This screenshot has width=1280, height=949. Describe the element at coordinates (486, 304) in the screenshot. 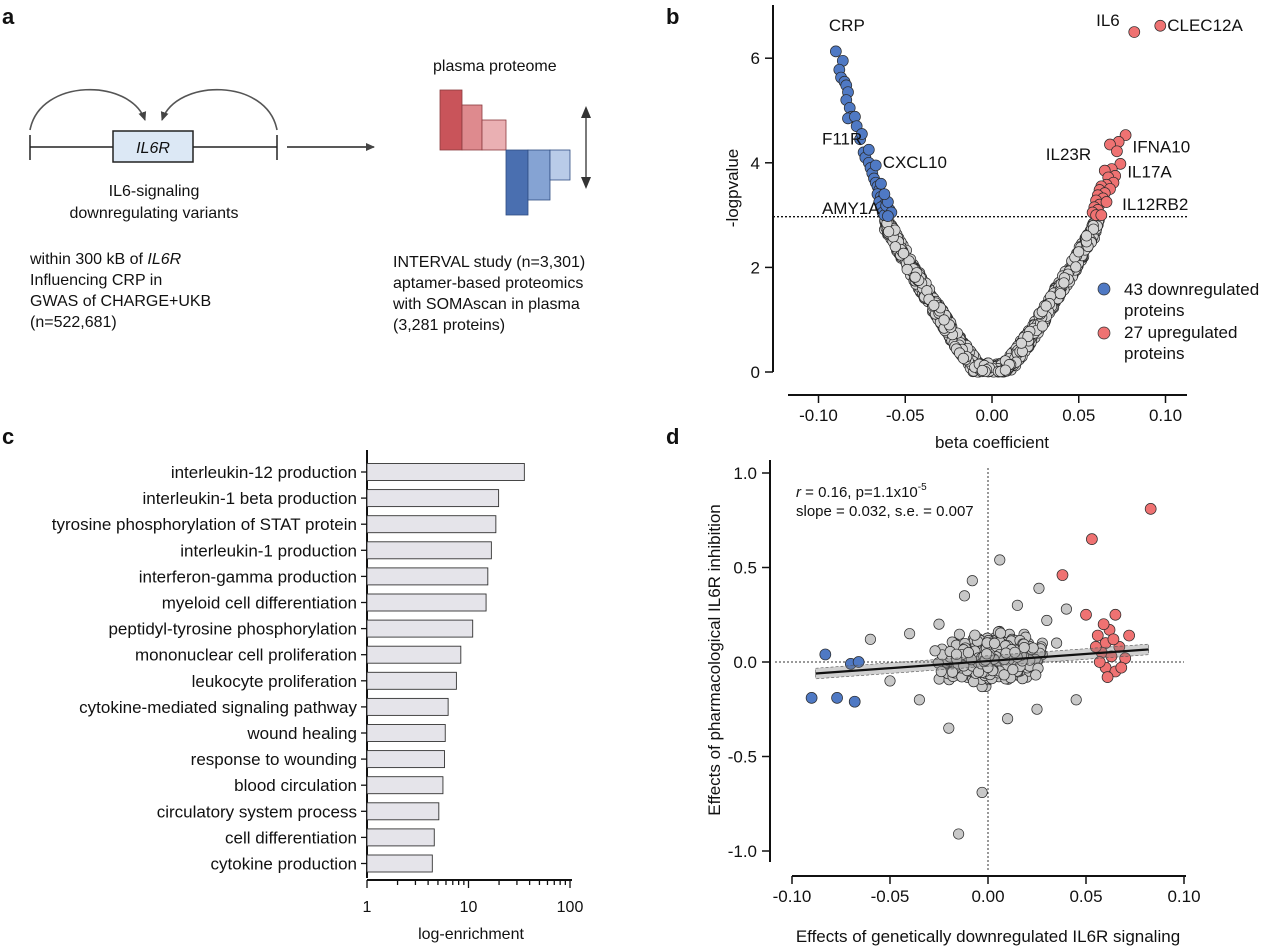

I see `study-right-line3: with SOMAscan in plasma` at that location.